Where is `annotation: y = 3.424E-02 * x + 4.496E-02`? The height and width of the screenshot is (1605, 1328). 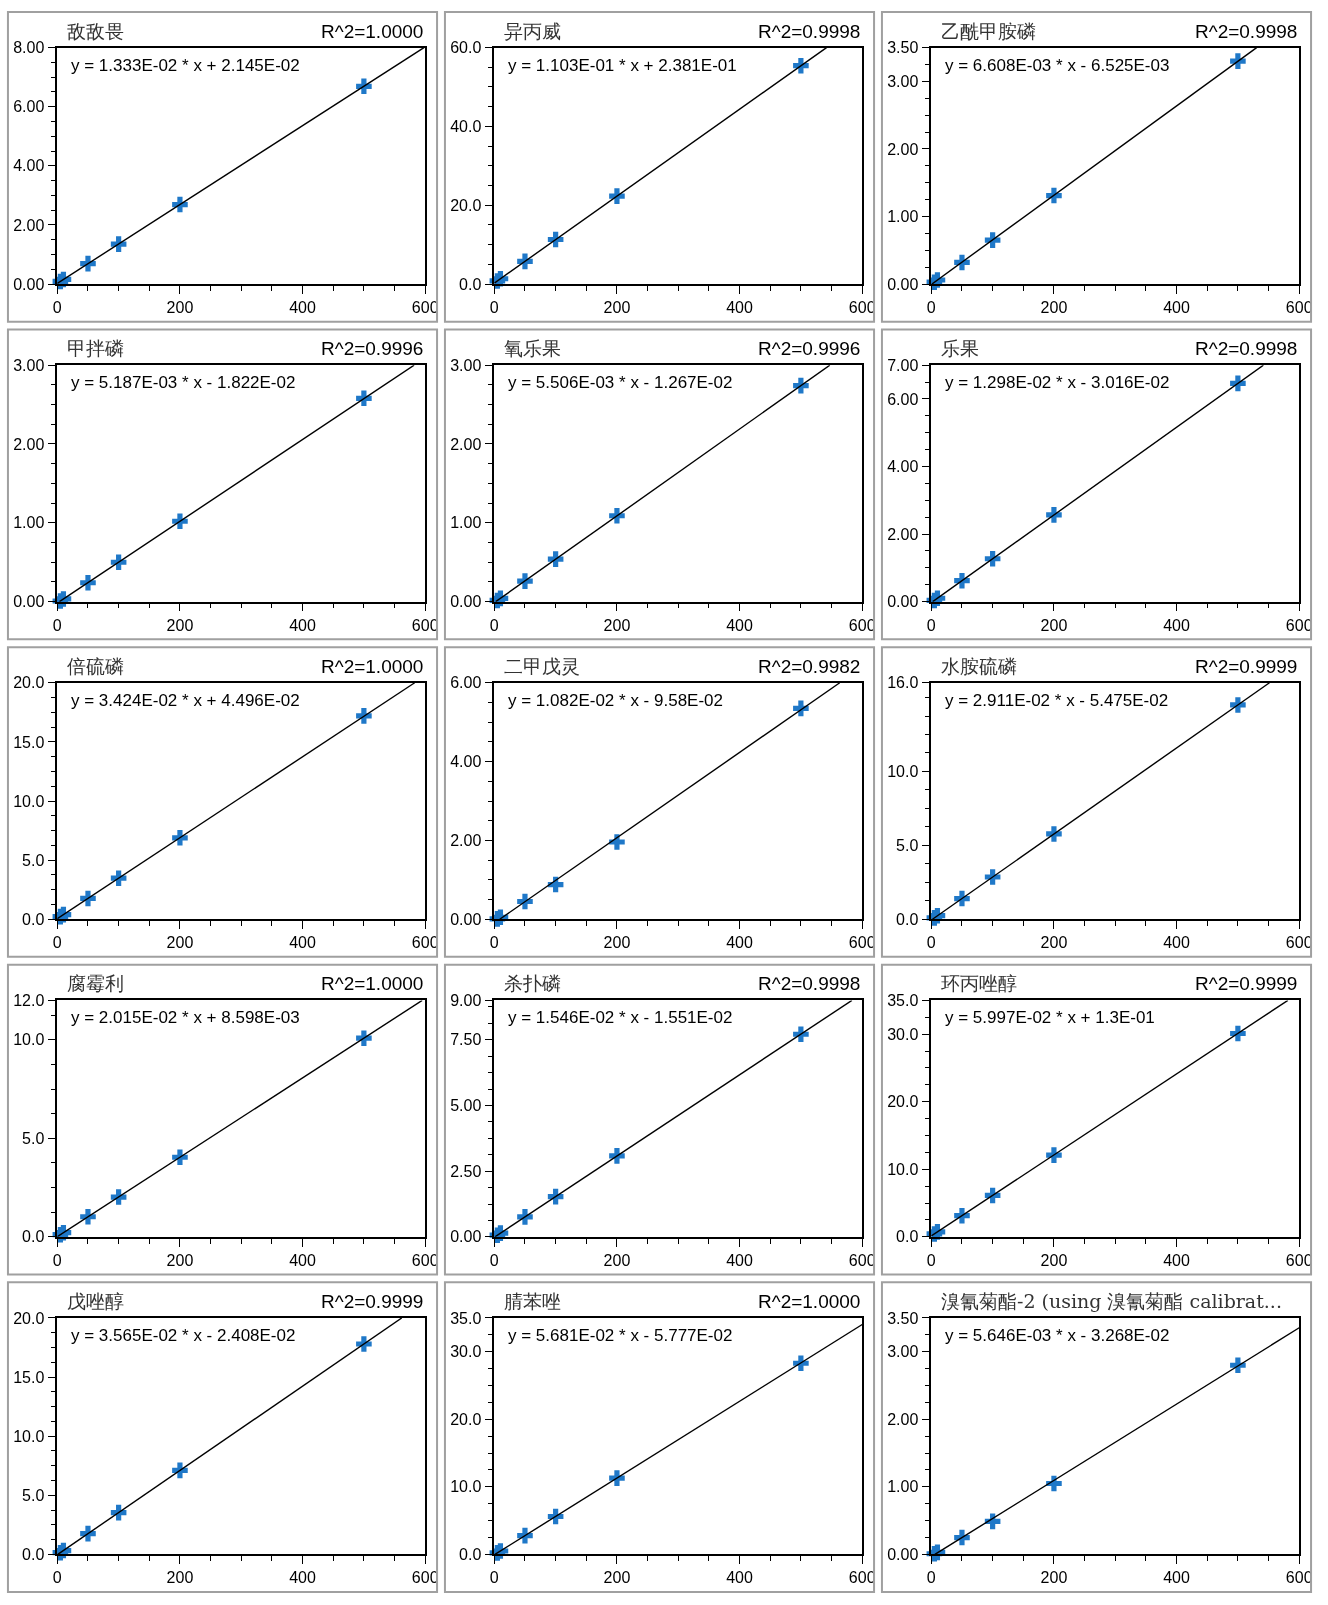
annotation: y = 3.424E-02 * x + 4.496E-02 is located at coordinates (185, 700).